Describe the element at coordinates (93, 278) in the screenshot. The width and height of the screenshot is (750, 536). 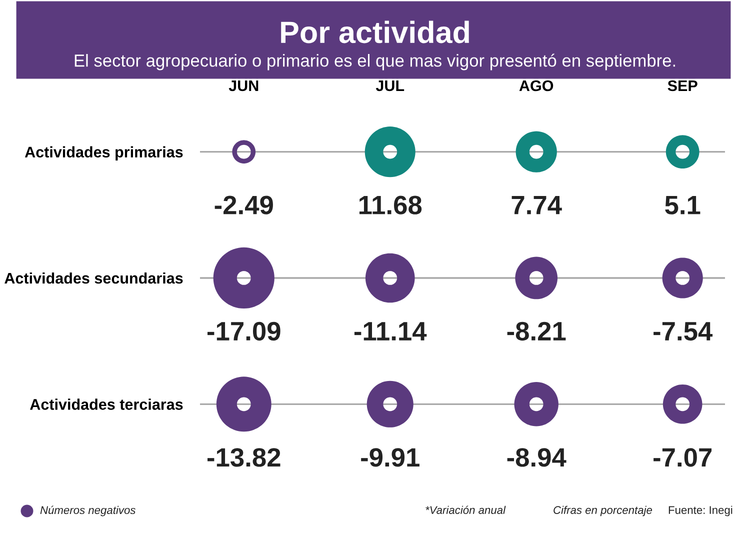
I see `y-tick-label: Actividades secundarias` at that location.